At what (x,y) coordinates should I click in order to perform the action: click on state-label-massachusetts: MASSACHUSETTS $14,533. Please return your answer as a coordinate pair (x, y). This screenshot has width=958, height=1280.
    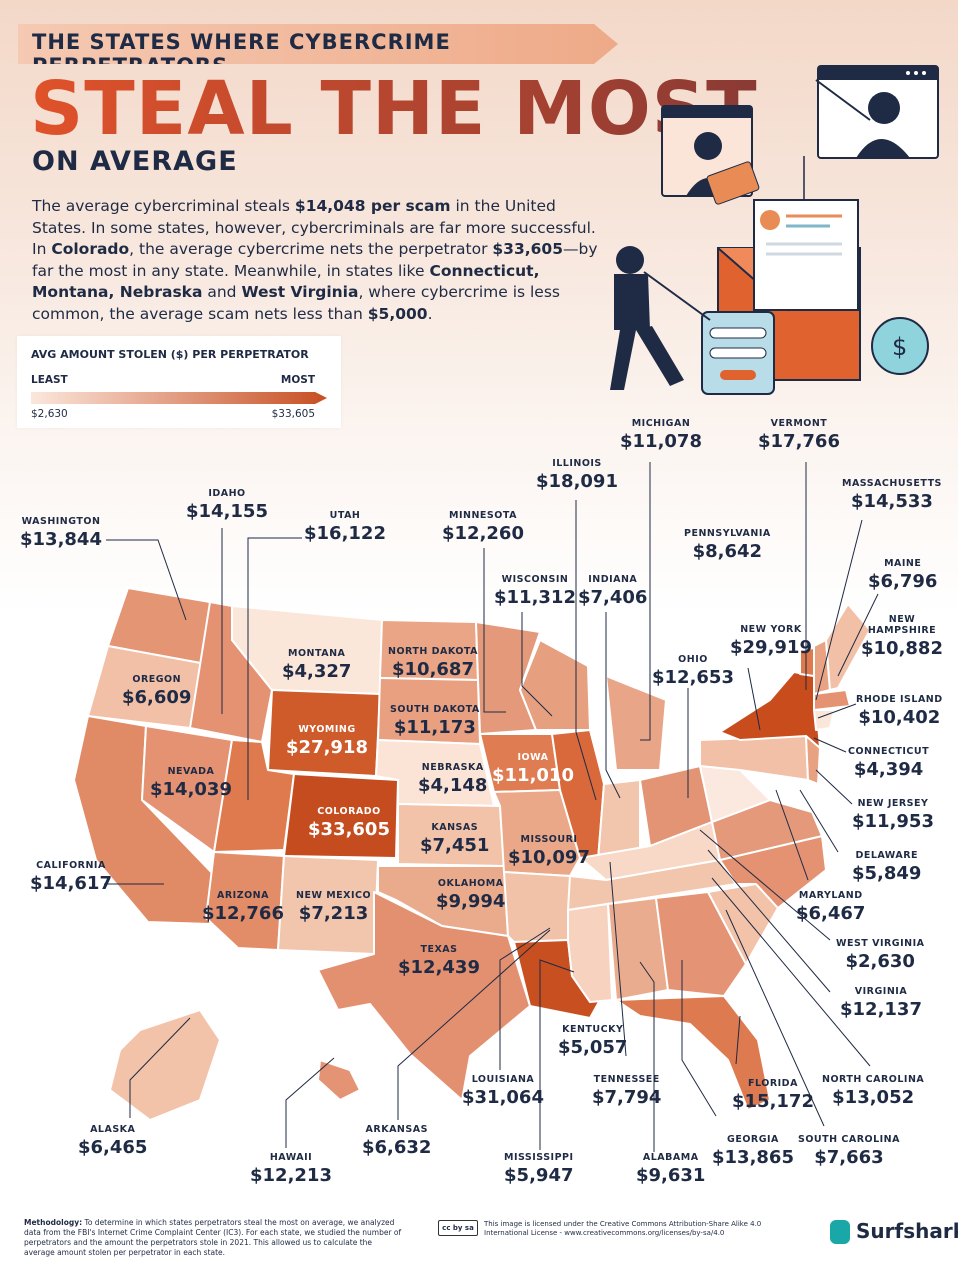
    Looking at the image, I should click on (892, 495).